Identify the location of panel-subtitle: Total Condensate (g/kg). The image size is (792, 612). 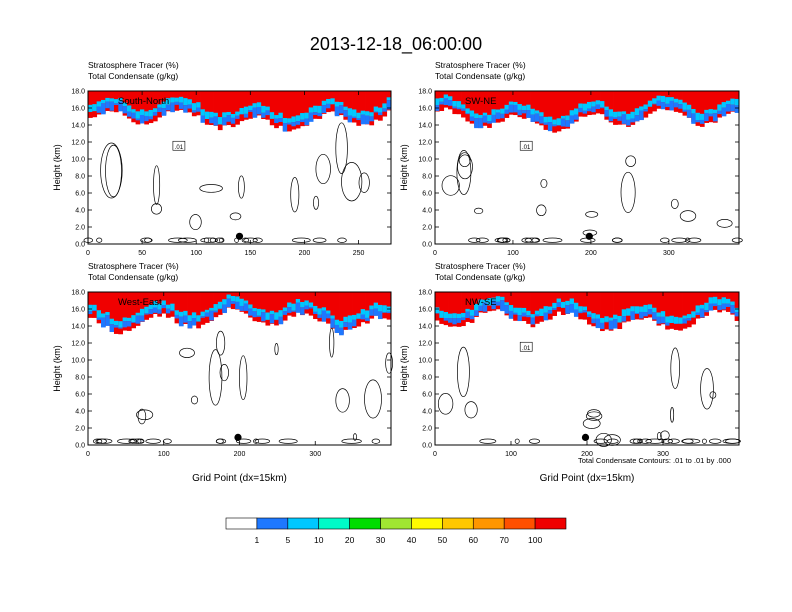
(133, 277).